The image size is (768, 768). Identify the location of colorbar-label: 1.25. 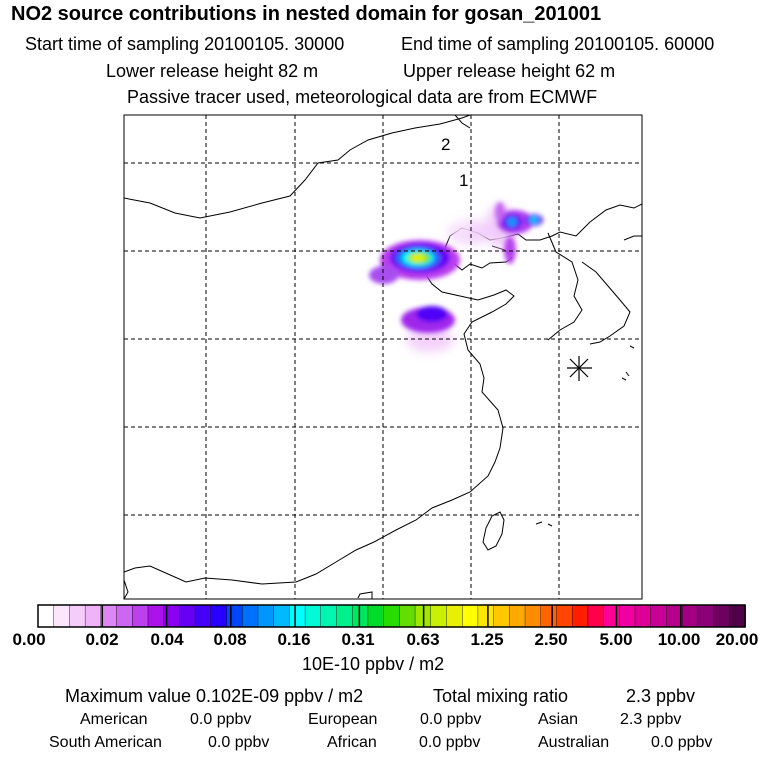
(487, 639).